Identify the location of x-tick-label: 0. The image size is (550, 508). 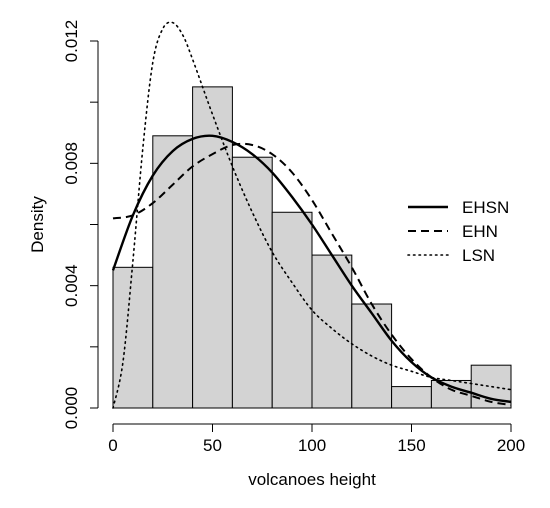
(112, 445).